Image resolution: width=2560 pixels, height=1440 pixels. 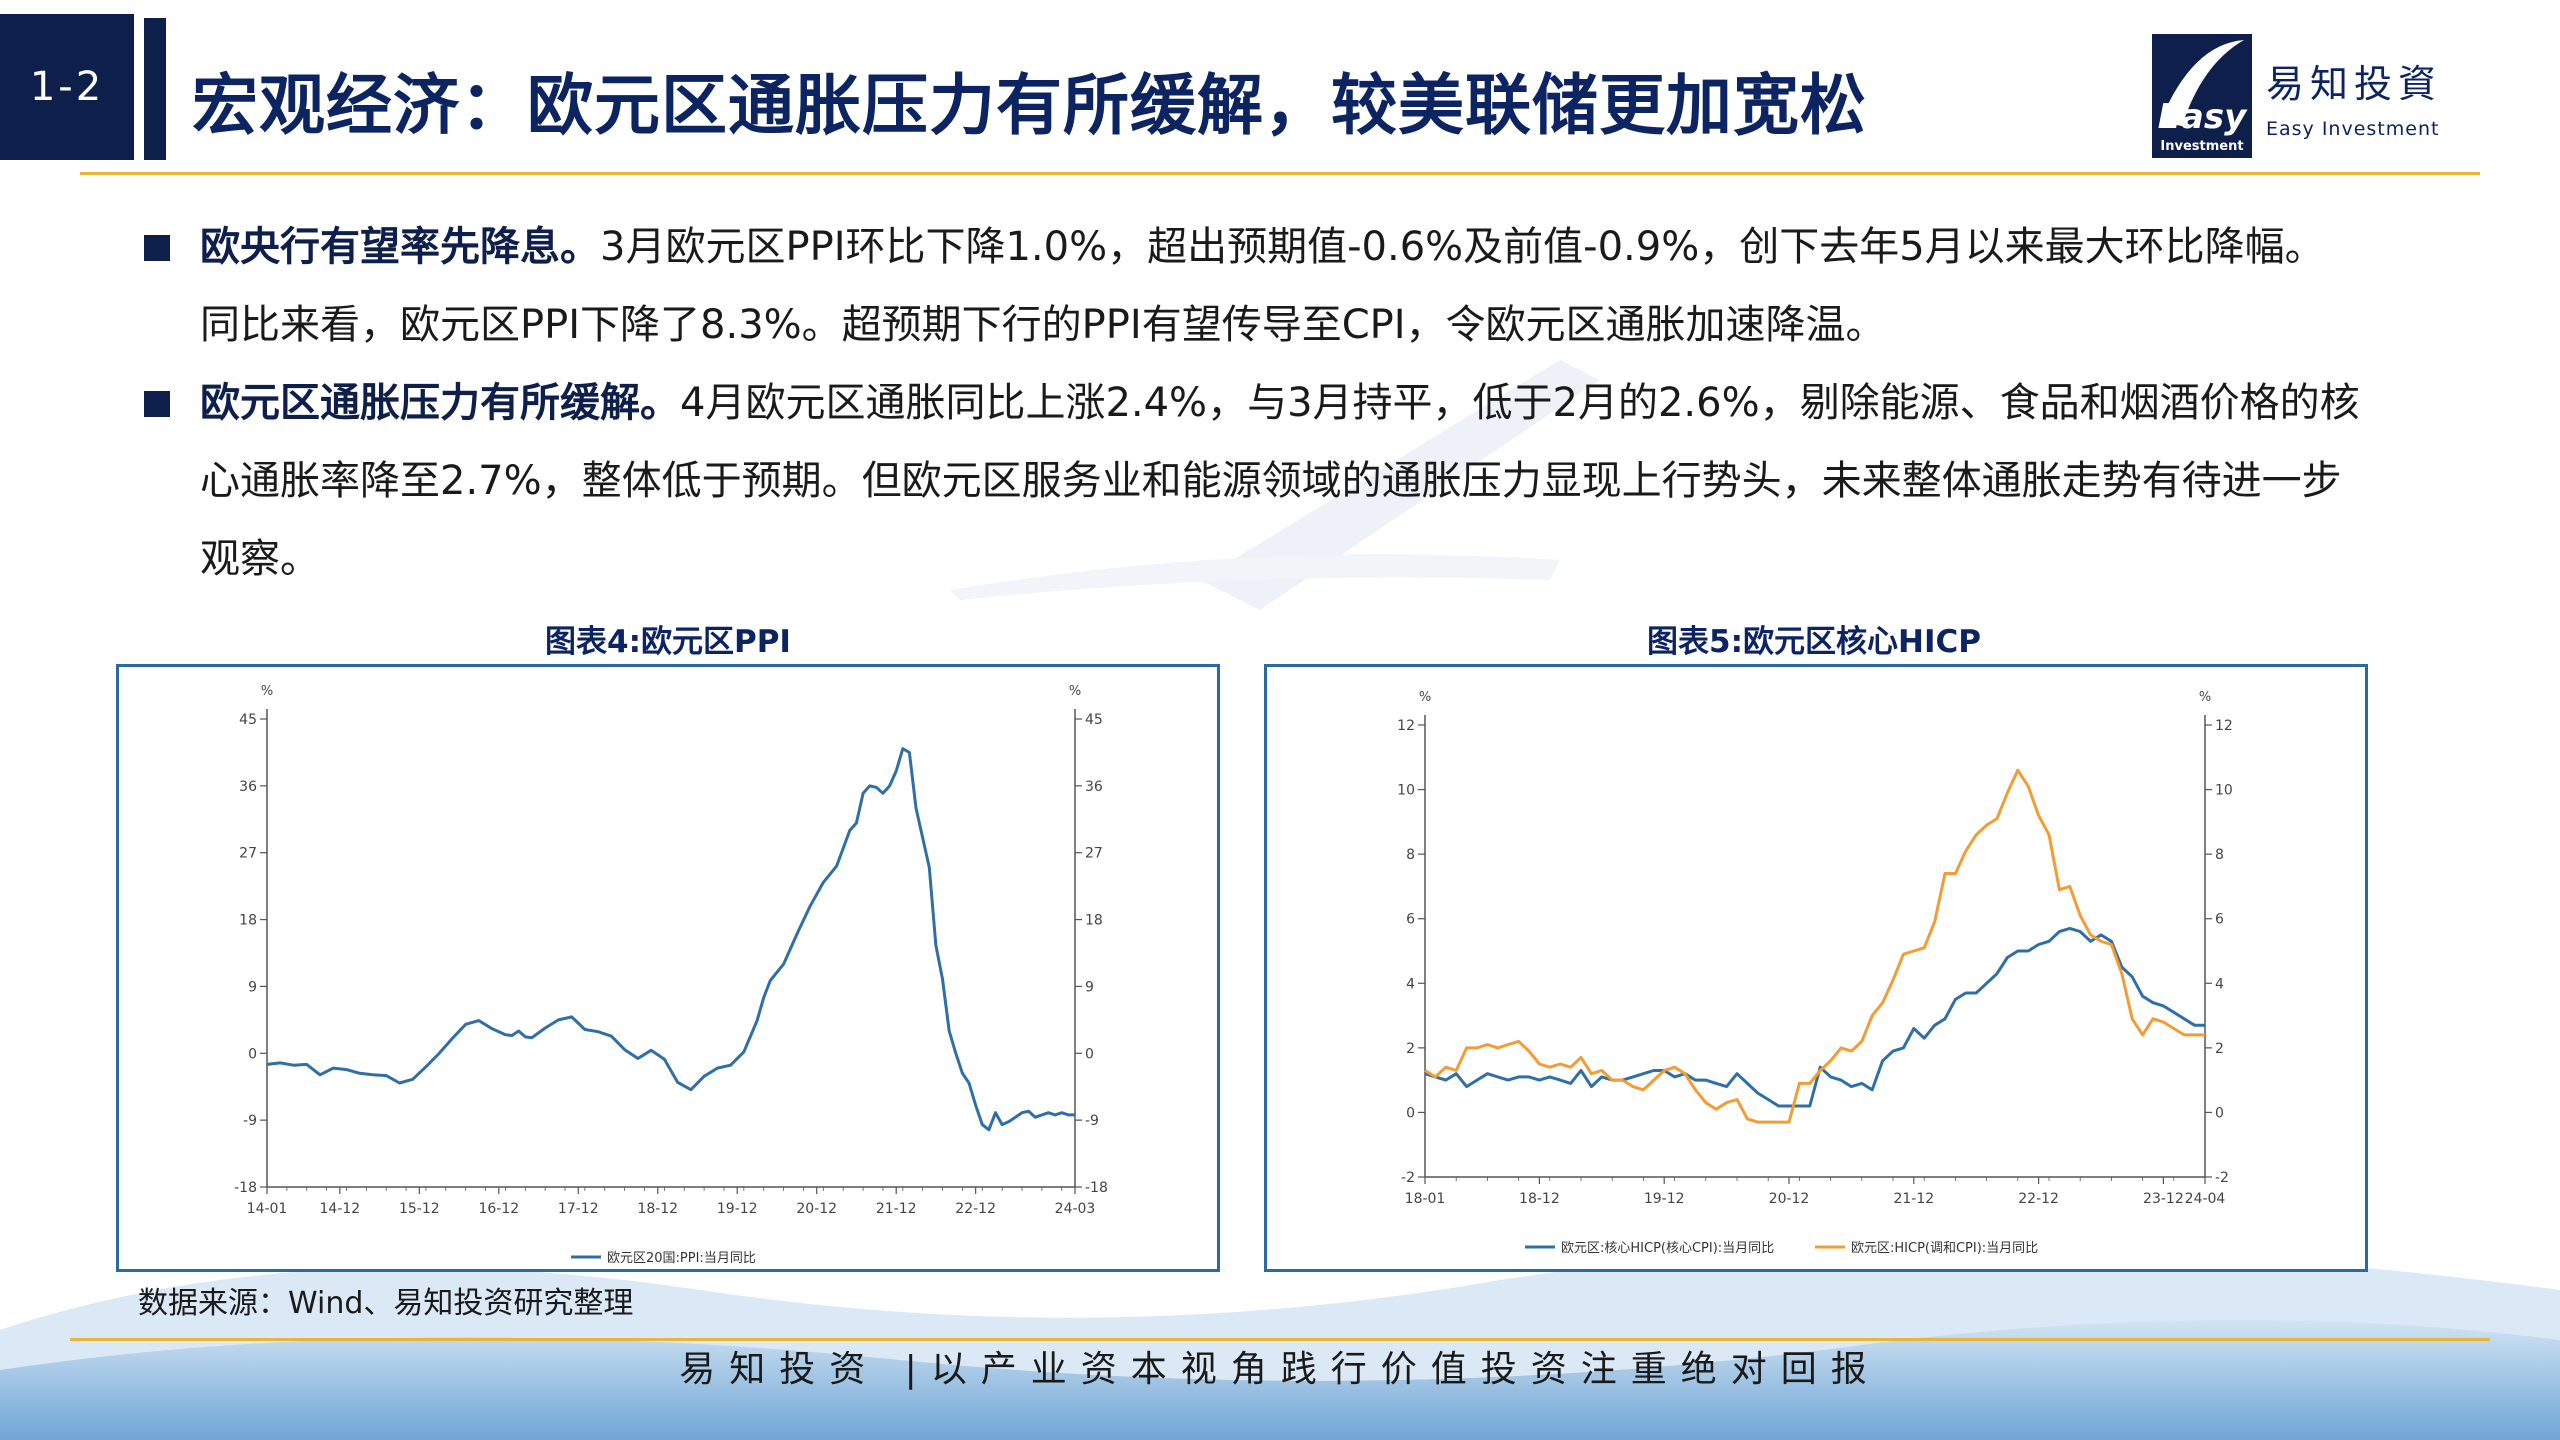 What do you see at coordinates (2219, 855) in the screenshot?
I see `y-tick-label-right: 8` at bounding box center [2219, 855].